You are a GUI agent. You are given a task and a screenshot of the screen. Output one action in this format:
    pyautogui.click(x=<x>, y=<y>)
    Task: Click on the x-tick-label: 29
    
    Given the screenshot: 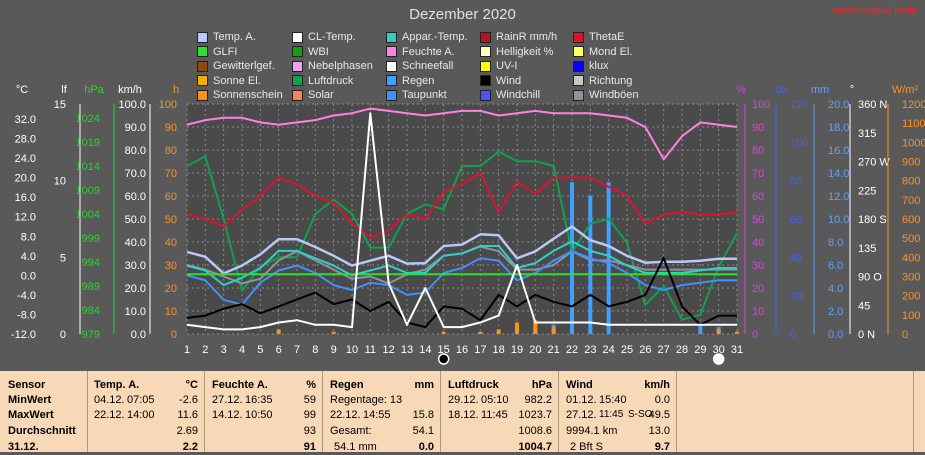 What is the action you would take?
    pyautogui.click(x=700, y=350)
    